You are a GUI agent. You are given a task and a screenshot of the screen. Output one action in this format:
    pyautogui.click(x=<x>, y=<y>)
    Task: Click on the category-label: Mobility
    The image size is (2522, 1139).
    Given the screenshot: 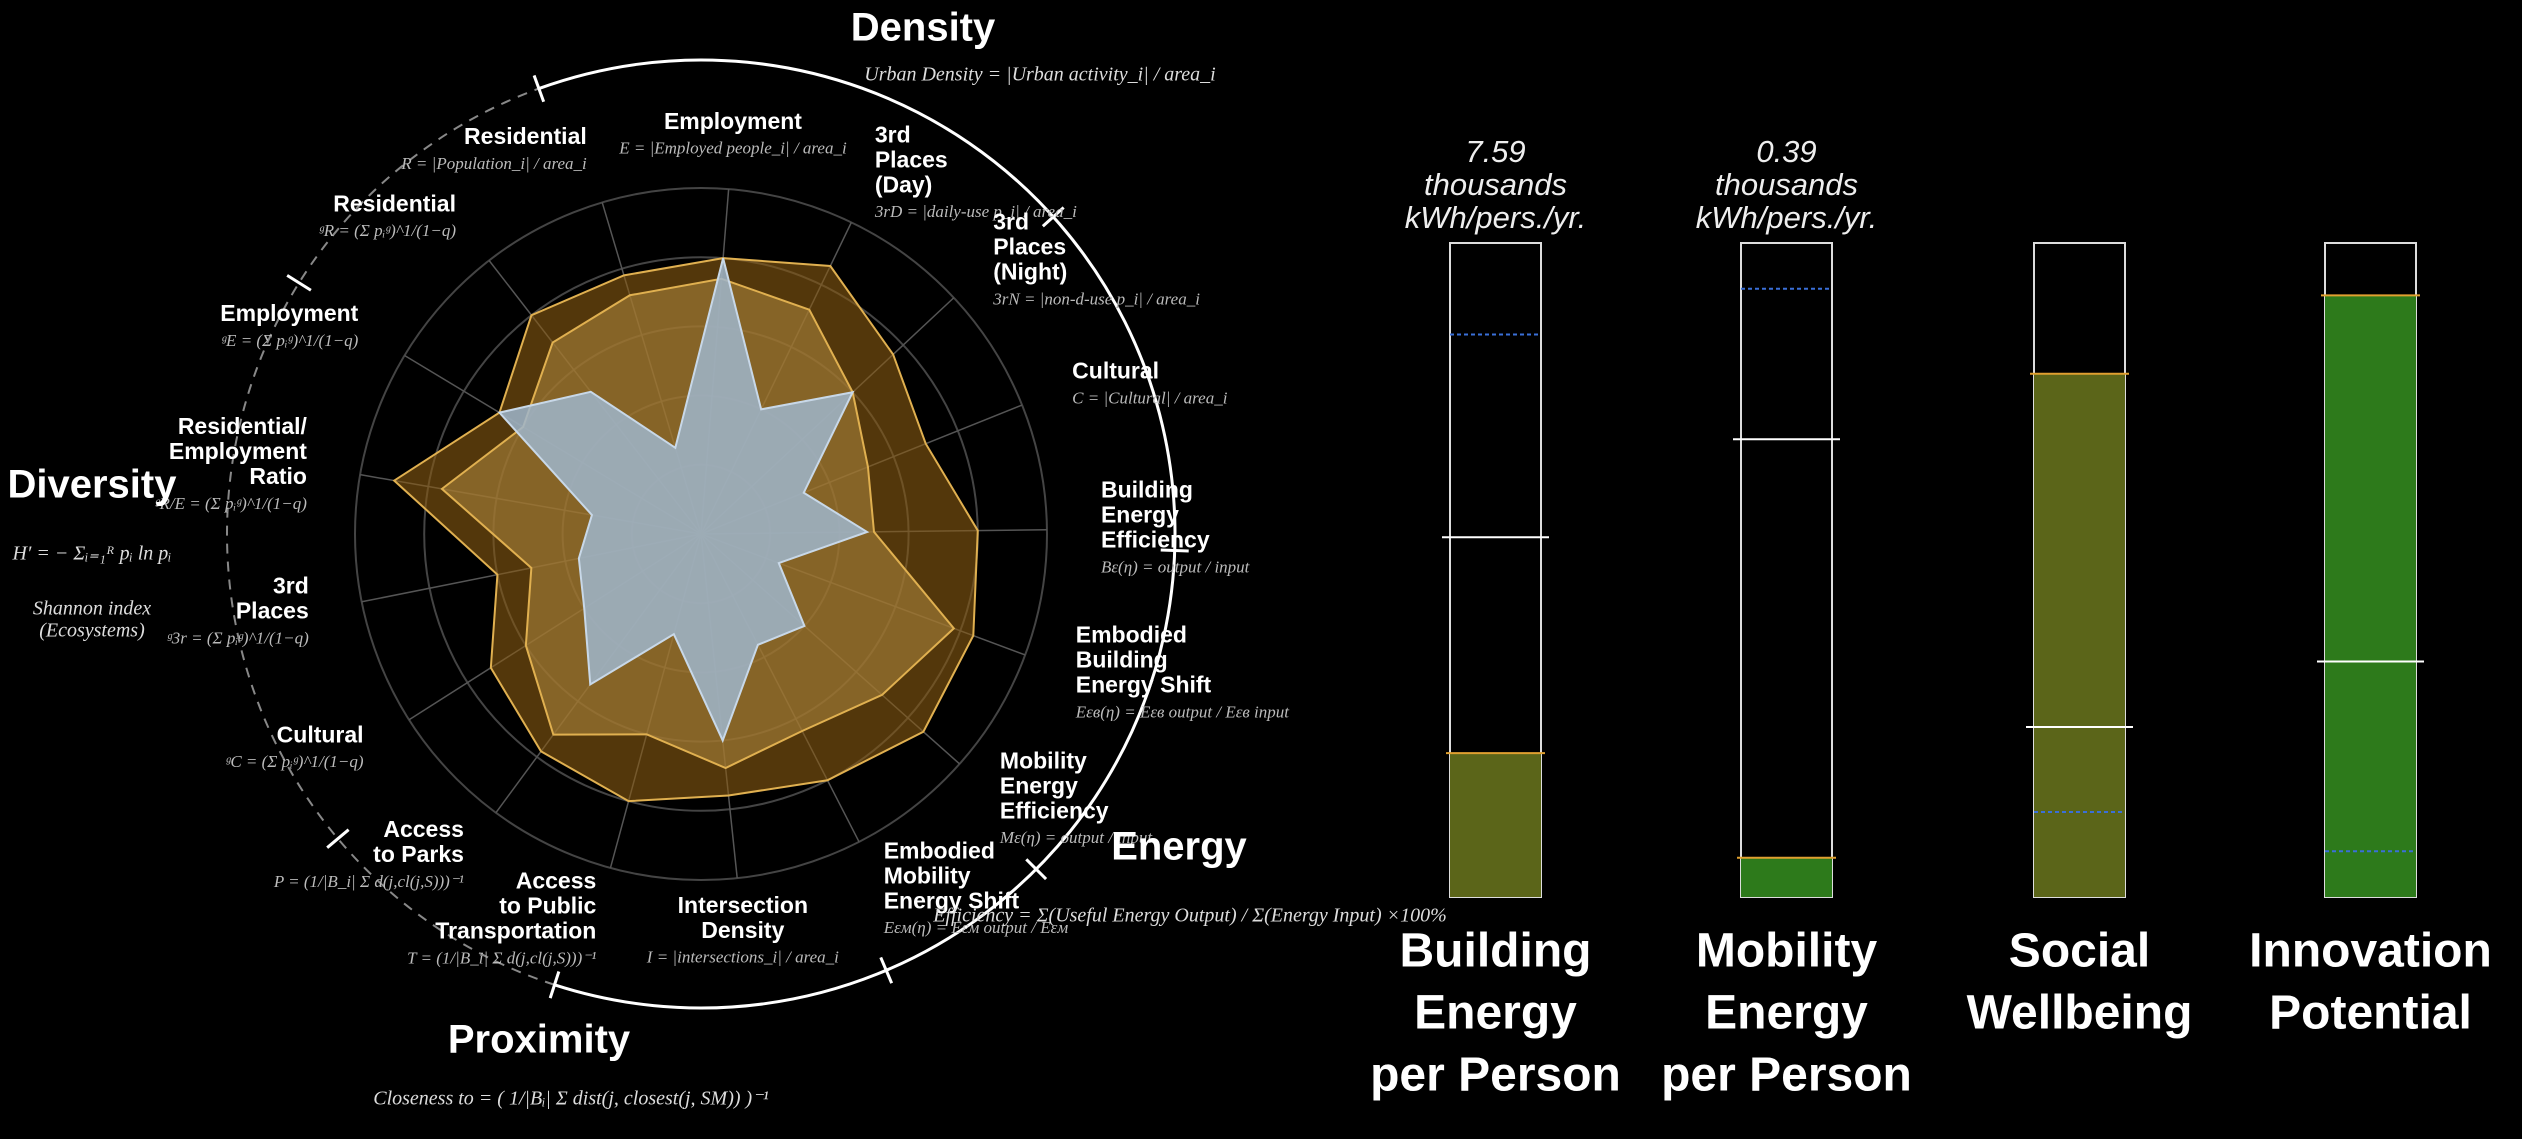 What is the action you would take?
    pyautogui.click(x=1787, y=951)
    